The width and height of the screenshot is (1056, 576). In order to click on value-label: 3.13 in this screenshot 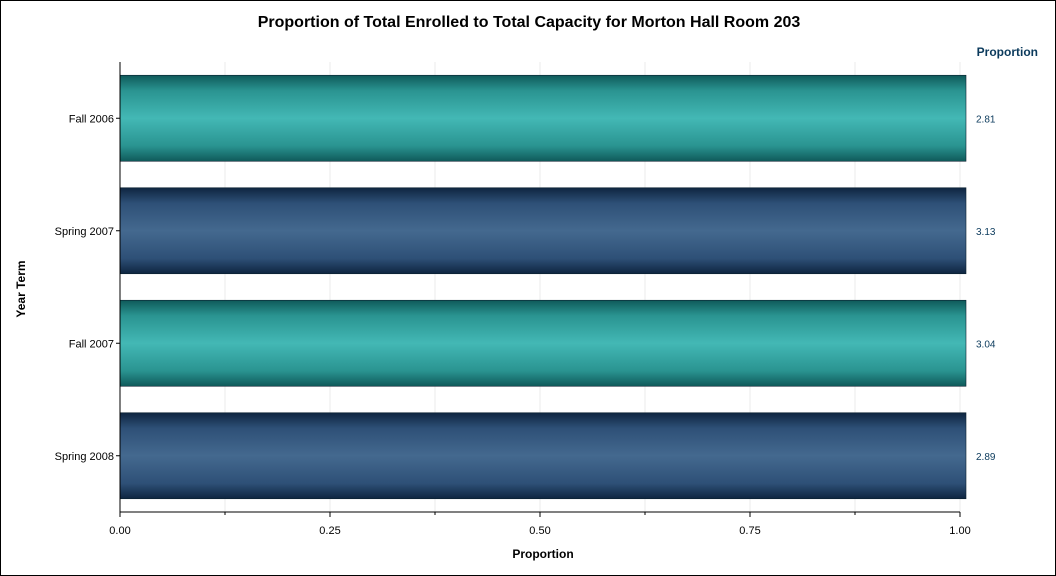, I will do `click(986, 232)`.